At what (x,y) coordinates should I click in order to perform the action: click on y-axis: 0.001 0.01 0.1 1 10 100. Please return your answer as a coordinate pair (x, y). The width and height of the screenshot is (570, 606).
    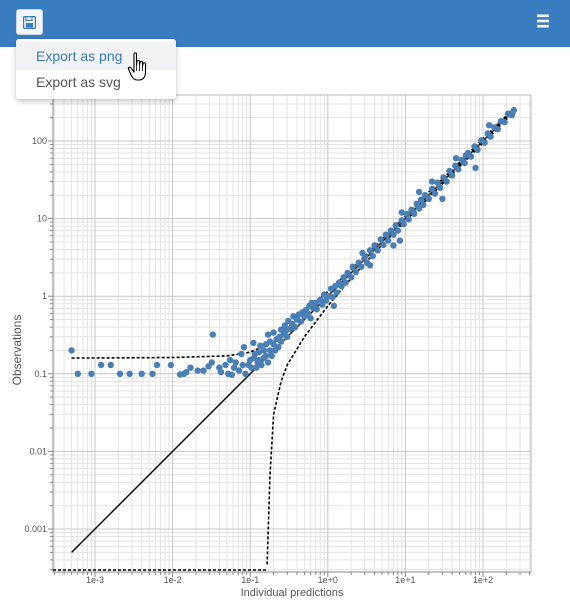
    Looking at the image, I should click on (39, 333).